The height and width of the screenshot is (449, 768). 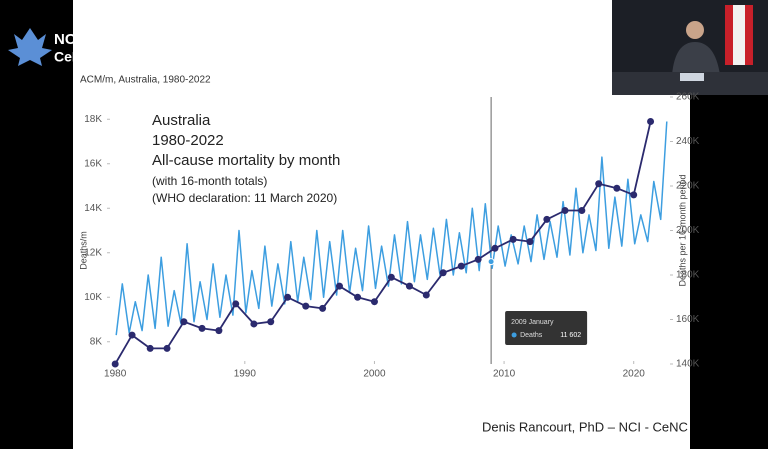 I want to click on logo-text: CeNC, so click(x=73, y=57).